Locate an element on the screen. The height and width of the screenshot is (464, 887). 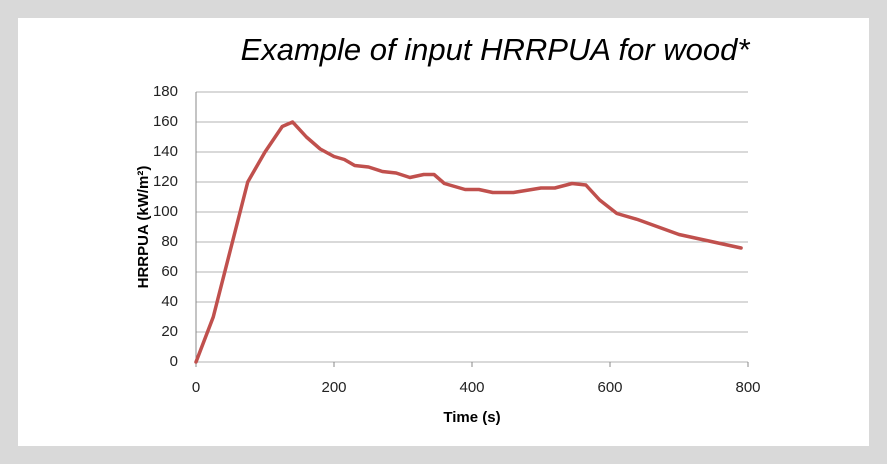
x-tick-label: 600 is located at coordinates (609, 387).